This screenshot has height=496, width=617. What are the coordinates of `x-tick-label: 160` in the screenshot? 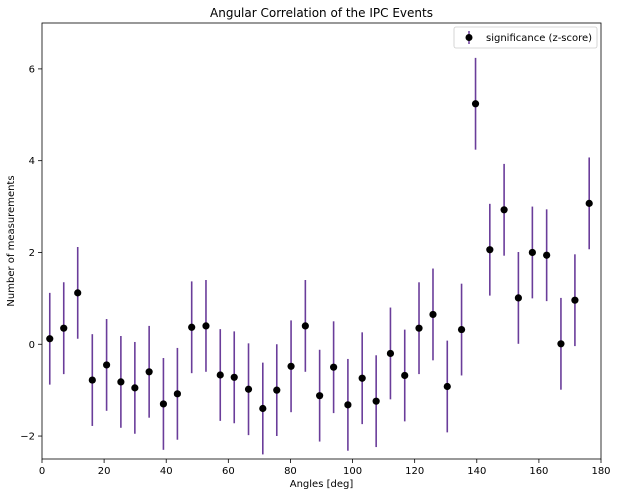 It's located at (538, 471).